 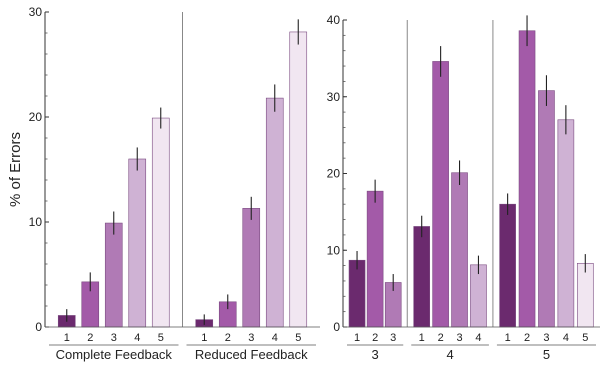 What do you see at coordinates (449, 354) in the screenshot?
I see `group-label: 4` at bounding box center [449, 354].